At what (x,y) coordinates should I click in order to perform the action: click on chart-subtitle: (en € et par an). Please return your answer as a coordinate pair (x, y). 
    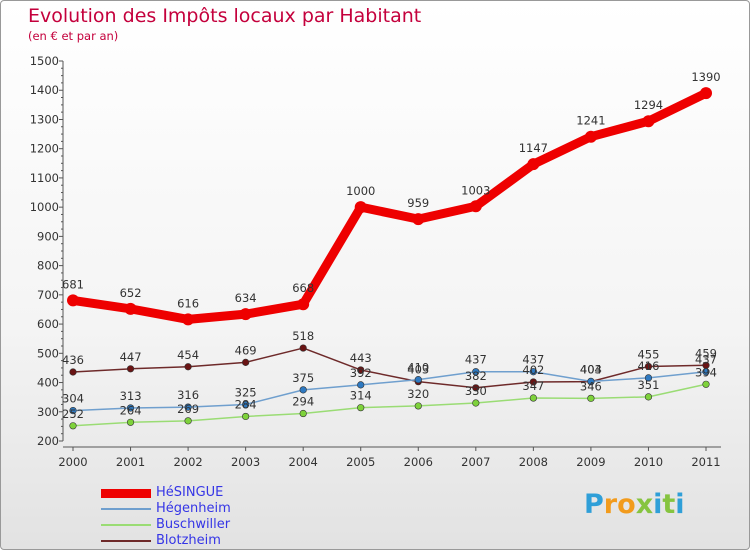
    Looking at the image, I should click on (73, 36).